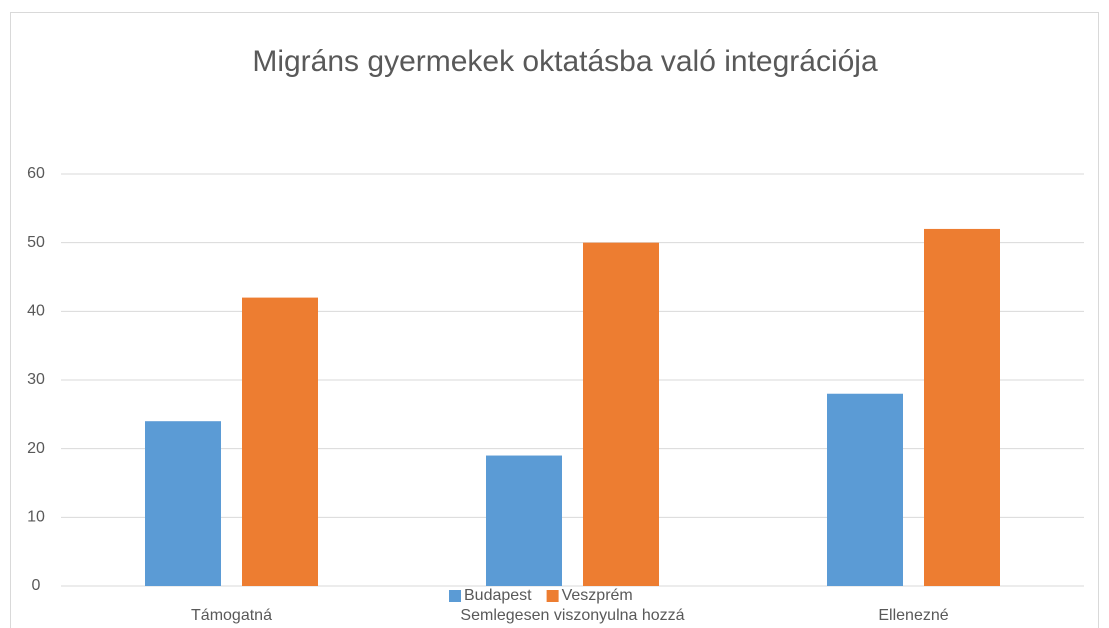 This screenshot has height=628, width=1109. What do you see at coordinates (36, 585) in the screenshot?
I see `y-tick-label: 0` at bounding box center [36, 585].